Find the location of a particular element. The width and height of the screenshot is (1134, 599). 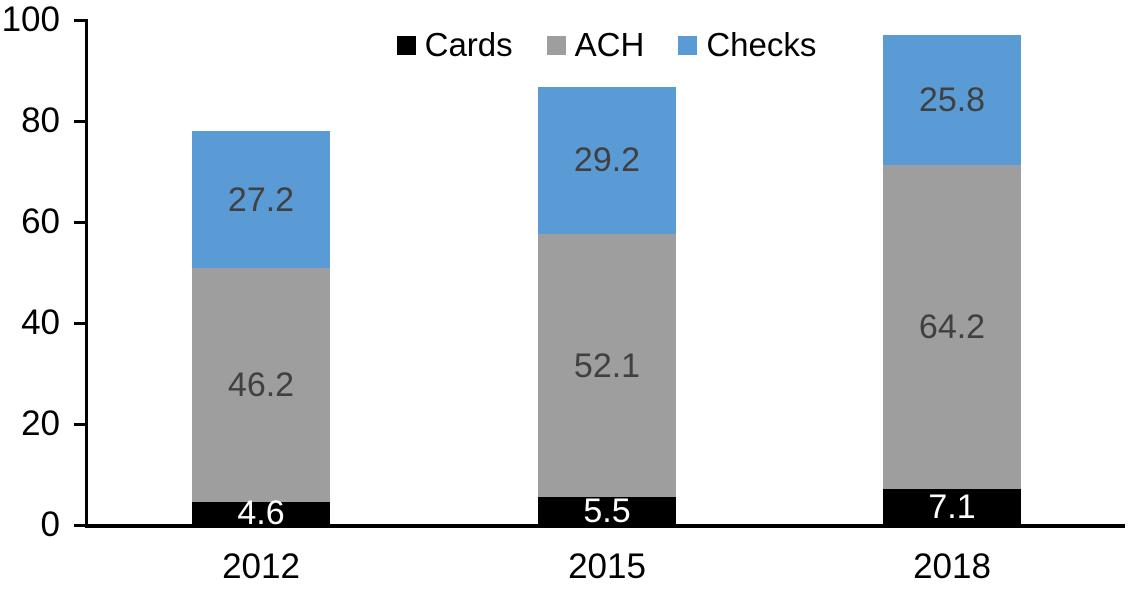

x-tick-label-2018: 2018 is located at coordinates (952, 566).